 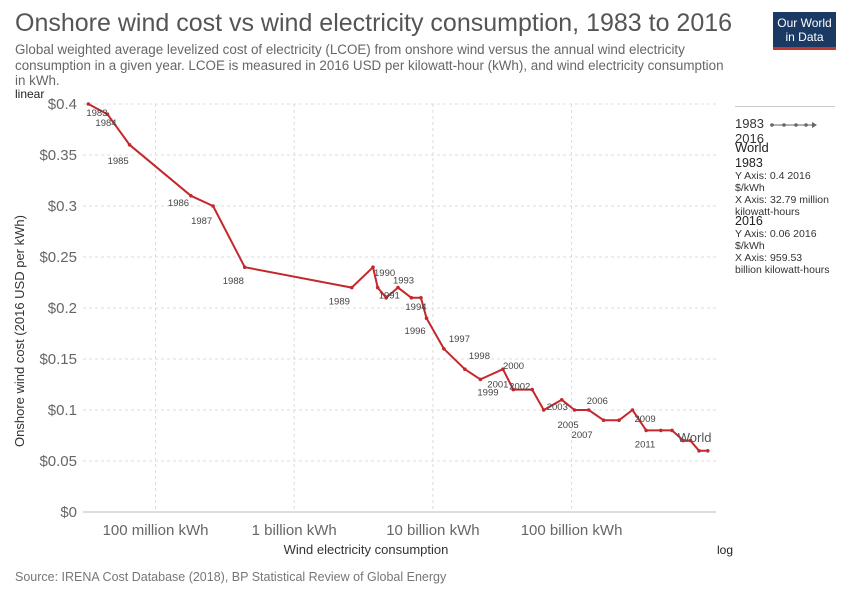 What do you see at coordinates (767, 212) in the screenshot?
I see `legend-start-line4: kilowatt-hours` at bounding box center [767, 212].